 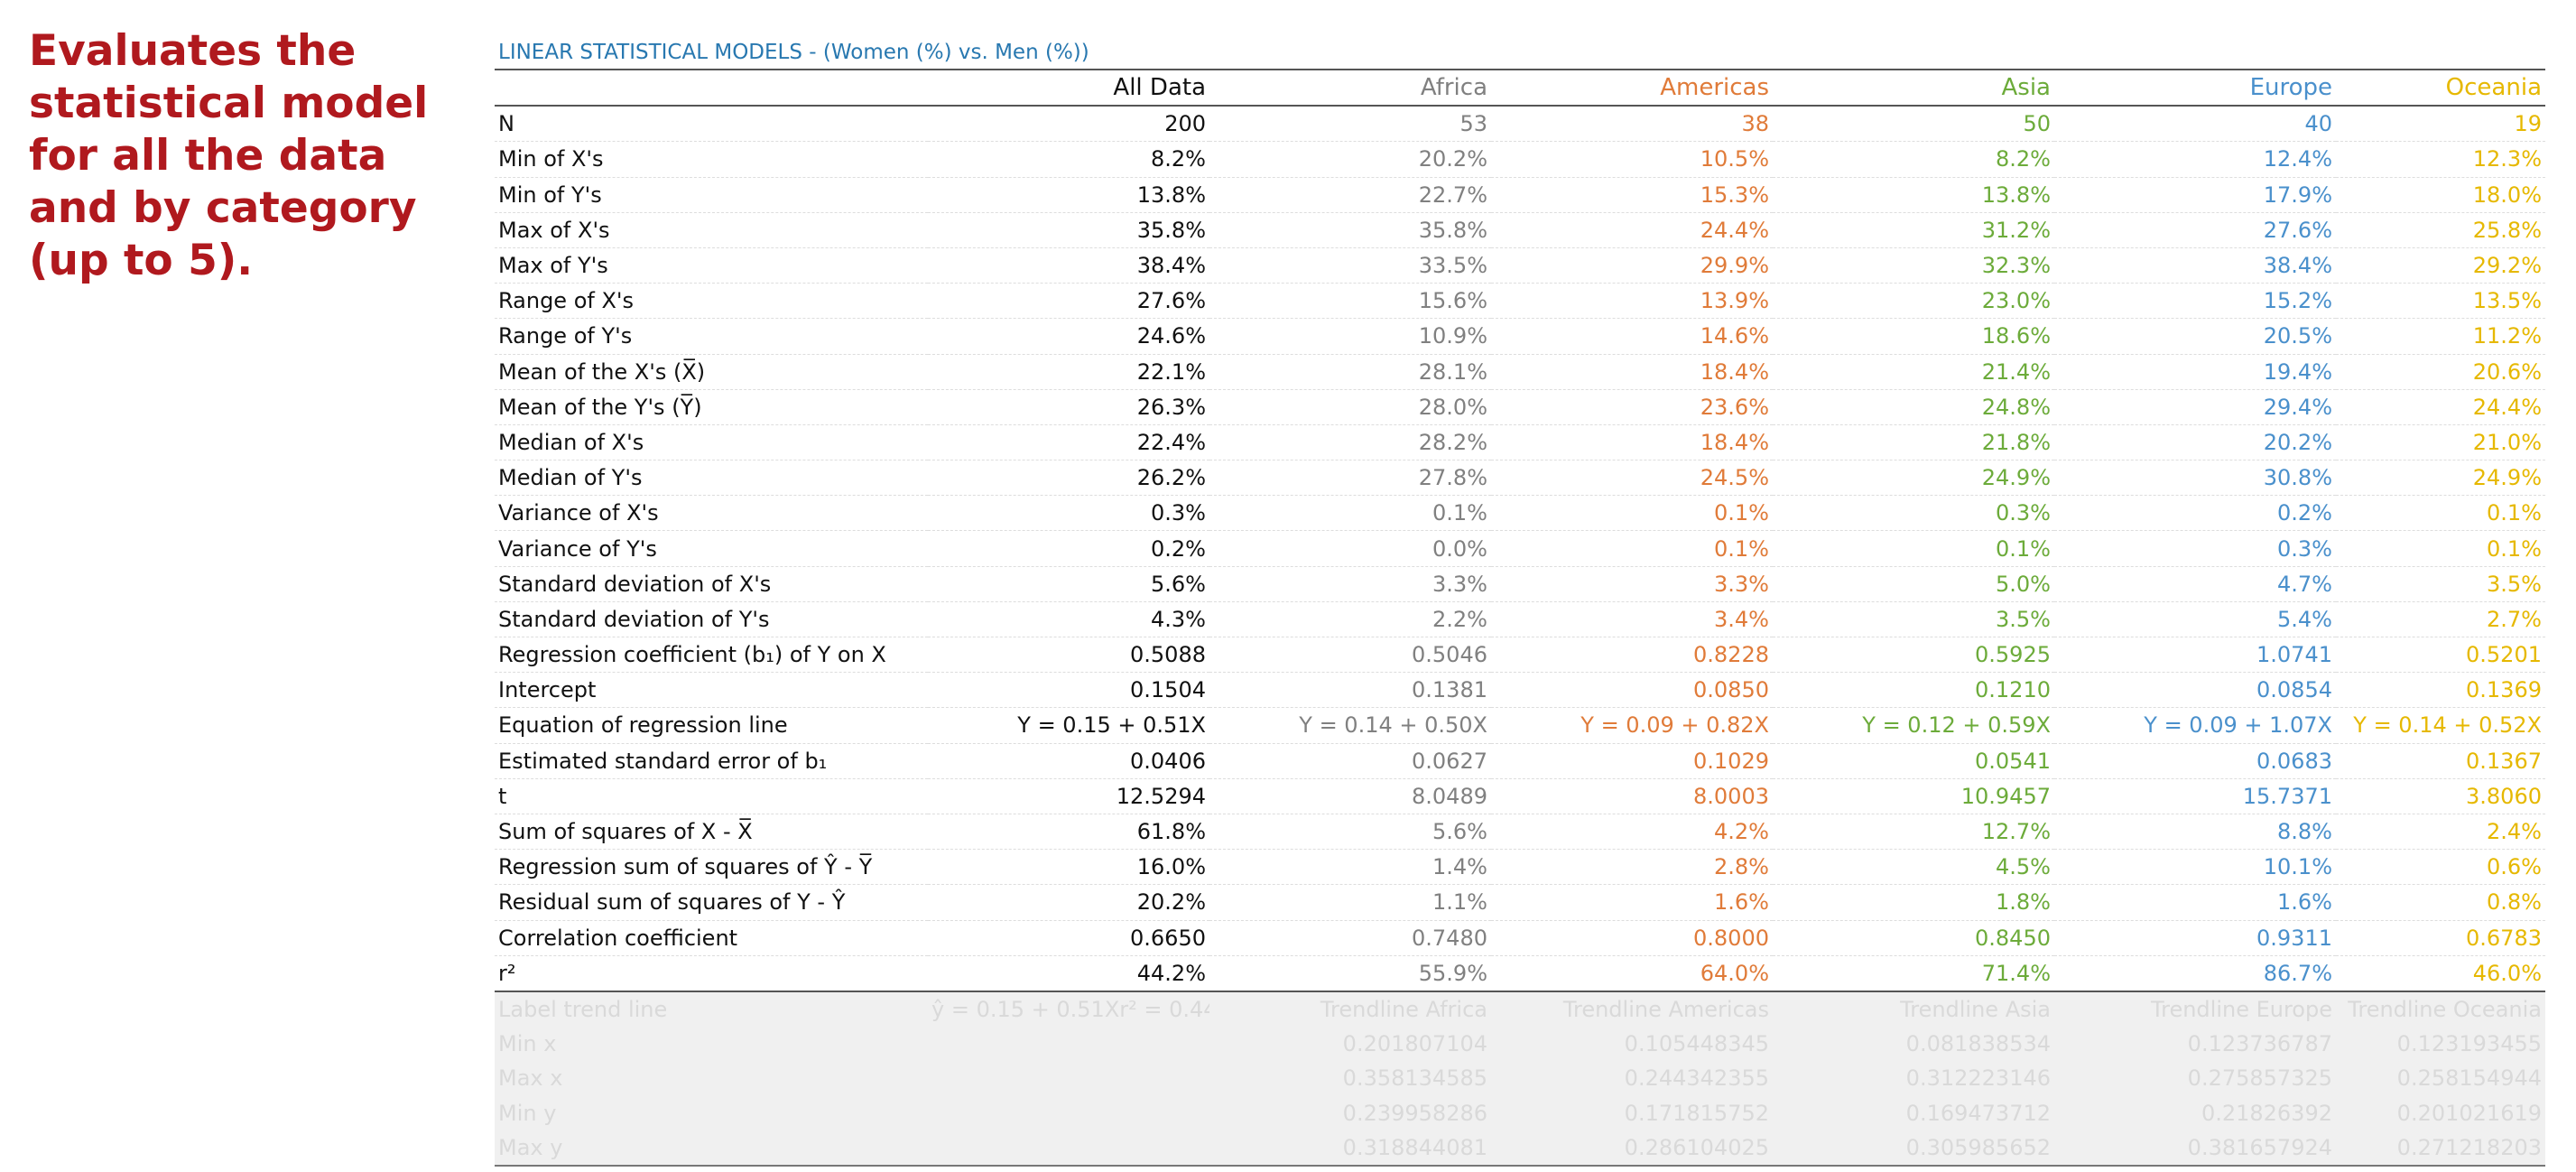 I want to click on value-cell: 10.5%, so click(x=1632, y=159).